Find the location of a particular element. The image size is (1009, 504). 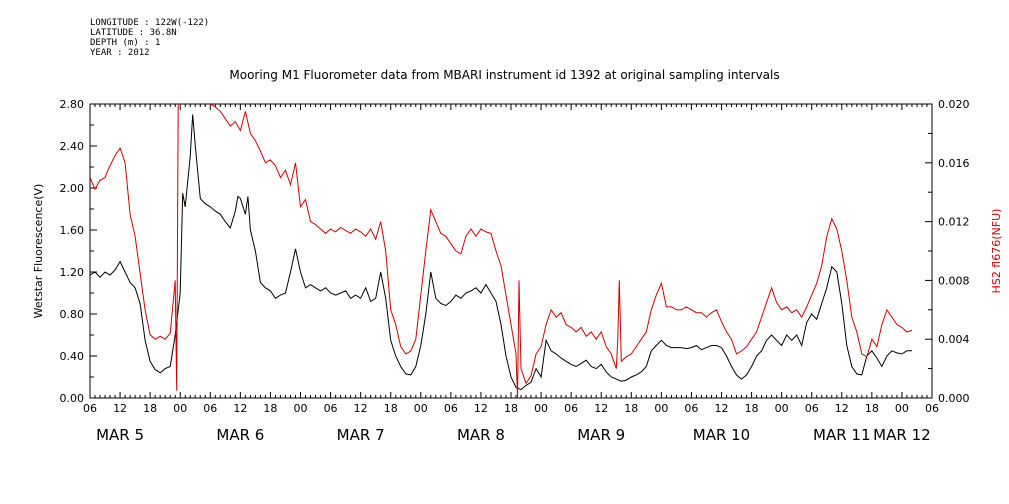

day-label: MAR 12 is located at coordinates (901, 435).